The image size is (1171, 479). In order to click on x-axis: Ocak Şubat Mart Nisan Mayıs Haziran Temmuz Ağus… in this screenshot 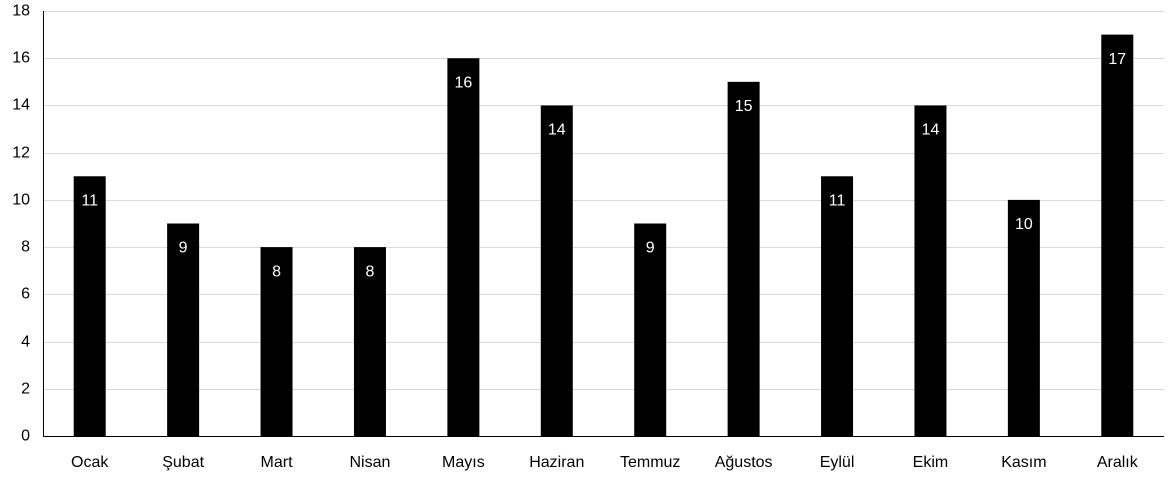, I will do `click(603, 453)`.